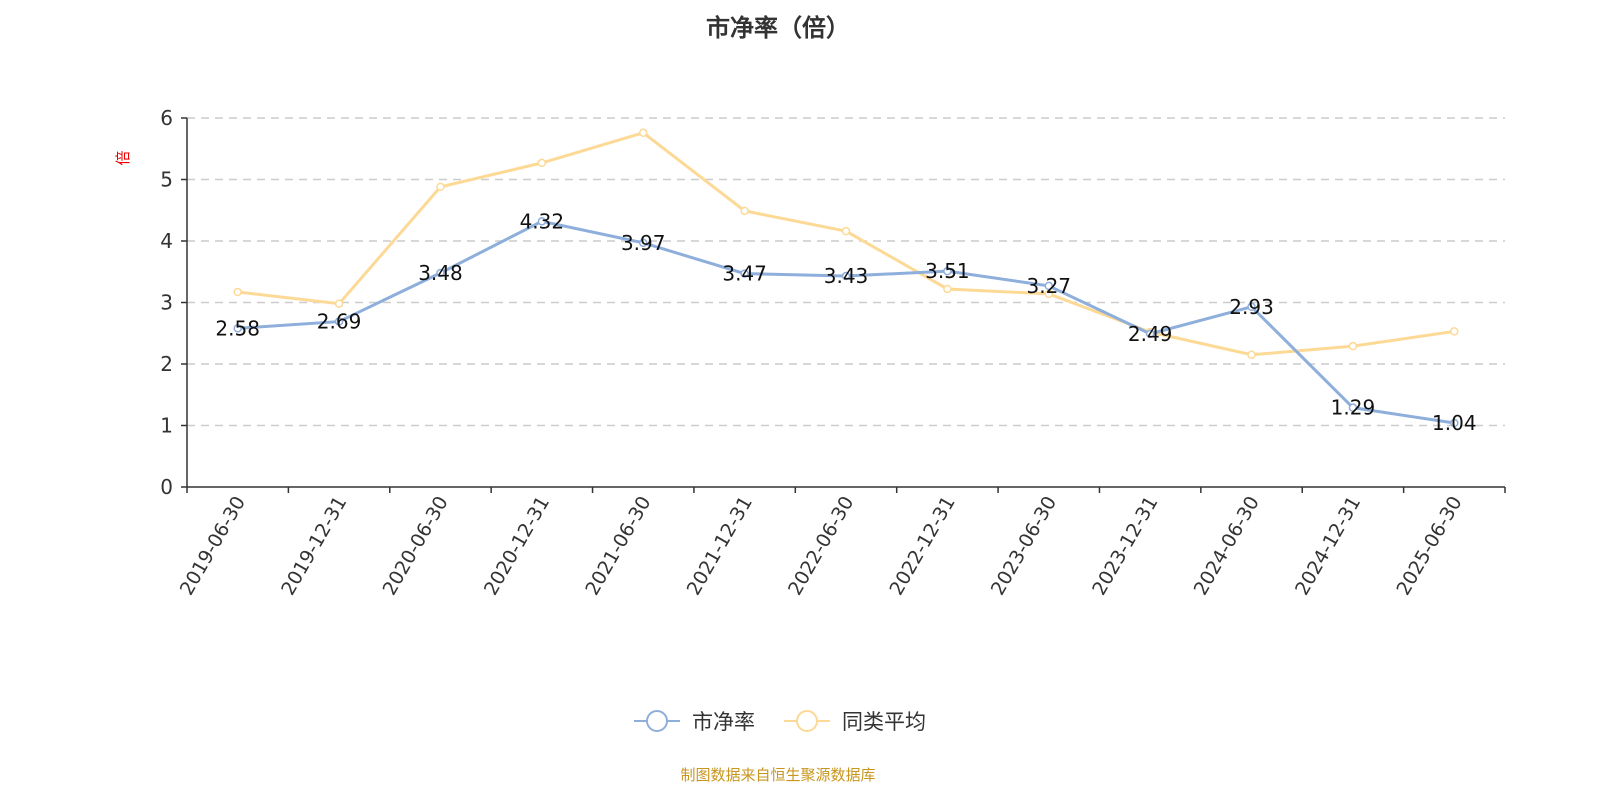 The height and width of the screenshot is (800, 1600). I want to click on data-label: 2.49, so click(1150, 334).